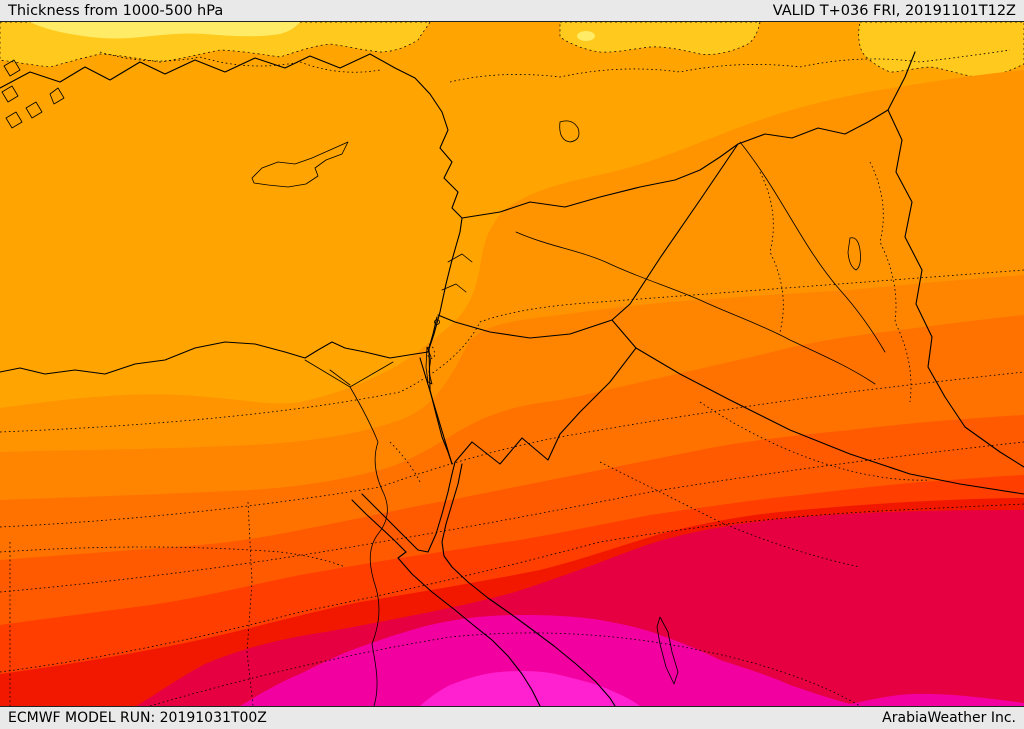 The image size is (1024, 729). I want to click on border-lebanon-syria, so click(457, 273).